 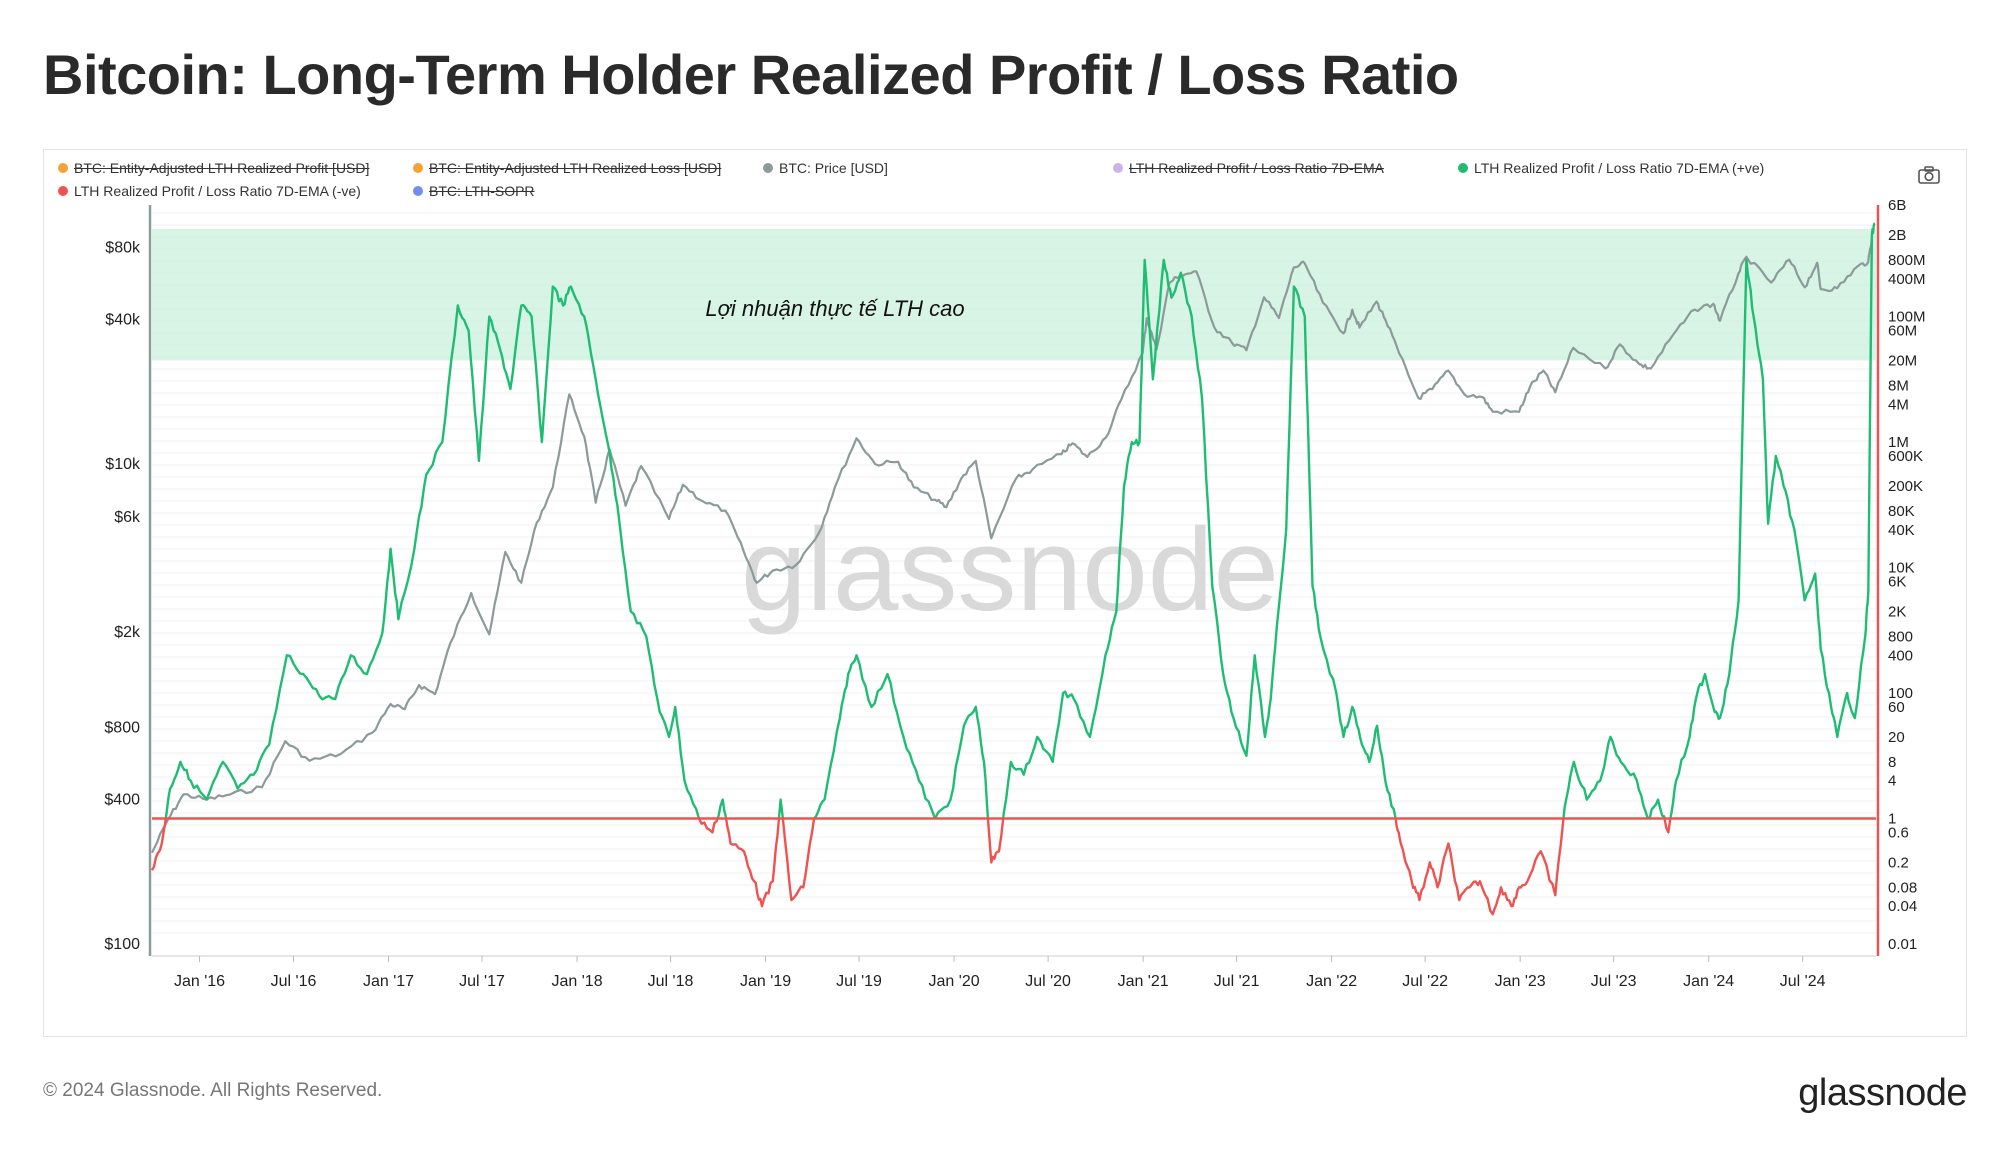 I want to click on band-layer, so click(x=1014, y=294).